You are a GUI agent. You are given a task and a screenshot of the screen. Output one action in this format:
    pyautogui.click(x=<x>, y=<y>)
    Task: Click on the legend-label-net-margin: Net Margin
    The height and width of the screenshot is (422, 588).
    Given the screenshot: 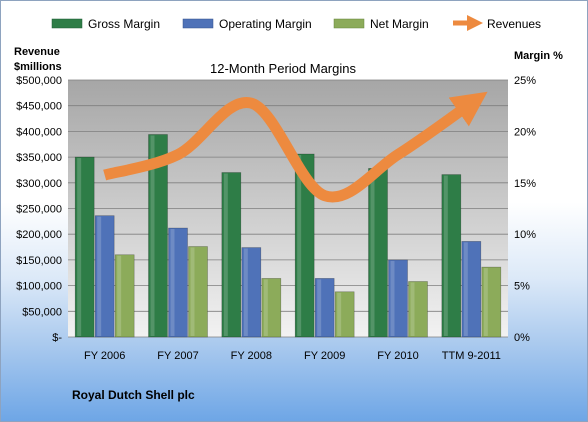 What is the action you would take?
    pyautogui.click(x=399, y=24)
    